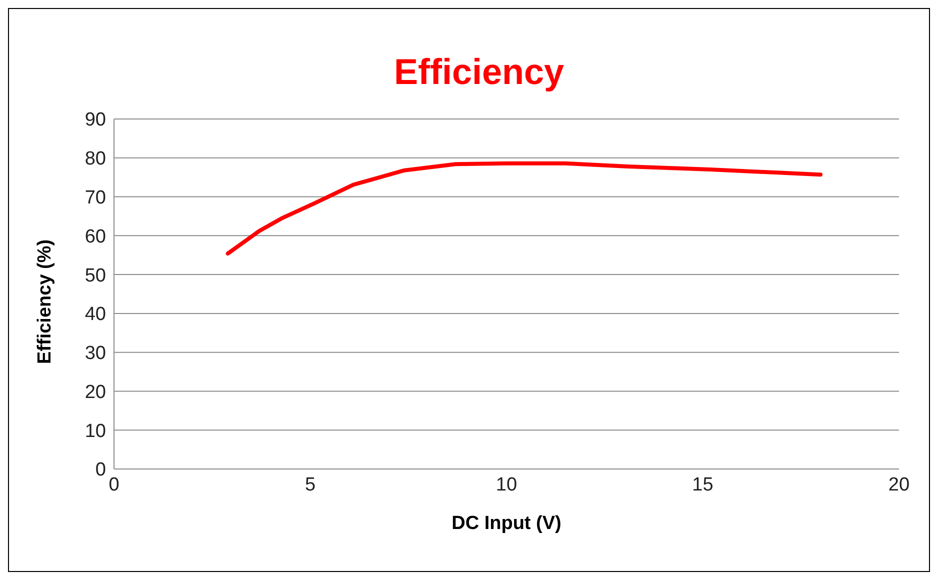 The width and height of the screenshot is (940, 580). What do you see at coordinates (95, 159) in the screenshot?
I see `y-tick-label: 80` at bounding box center [95, 159].